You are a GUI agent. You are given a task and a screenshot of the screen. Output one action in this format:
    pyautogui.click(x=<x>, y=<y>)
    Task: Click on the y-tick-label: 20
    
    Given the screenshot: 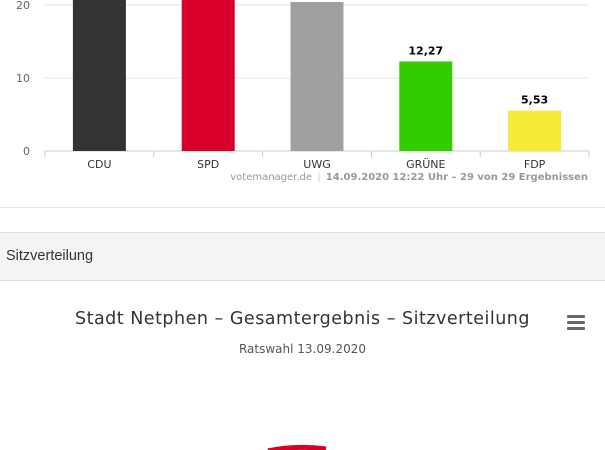 What is the action you would take?
    pyautogui.click(x=23, y=6)
    